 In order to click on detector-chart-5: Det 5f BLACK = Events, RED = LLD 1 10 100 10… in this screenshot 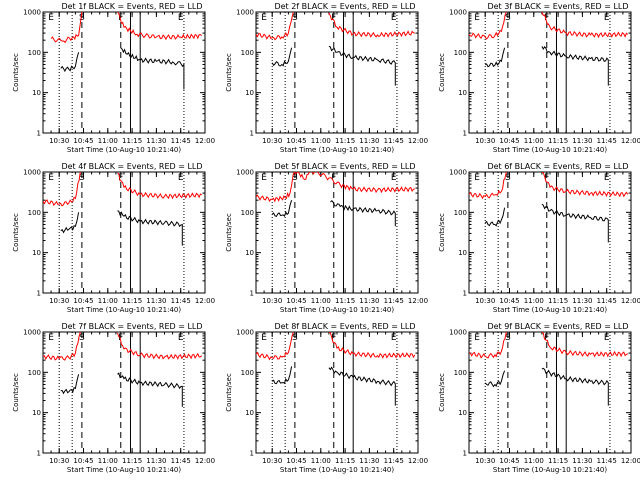, I will do `click(326, 238)`.